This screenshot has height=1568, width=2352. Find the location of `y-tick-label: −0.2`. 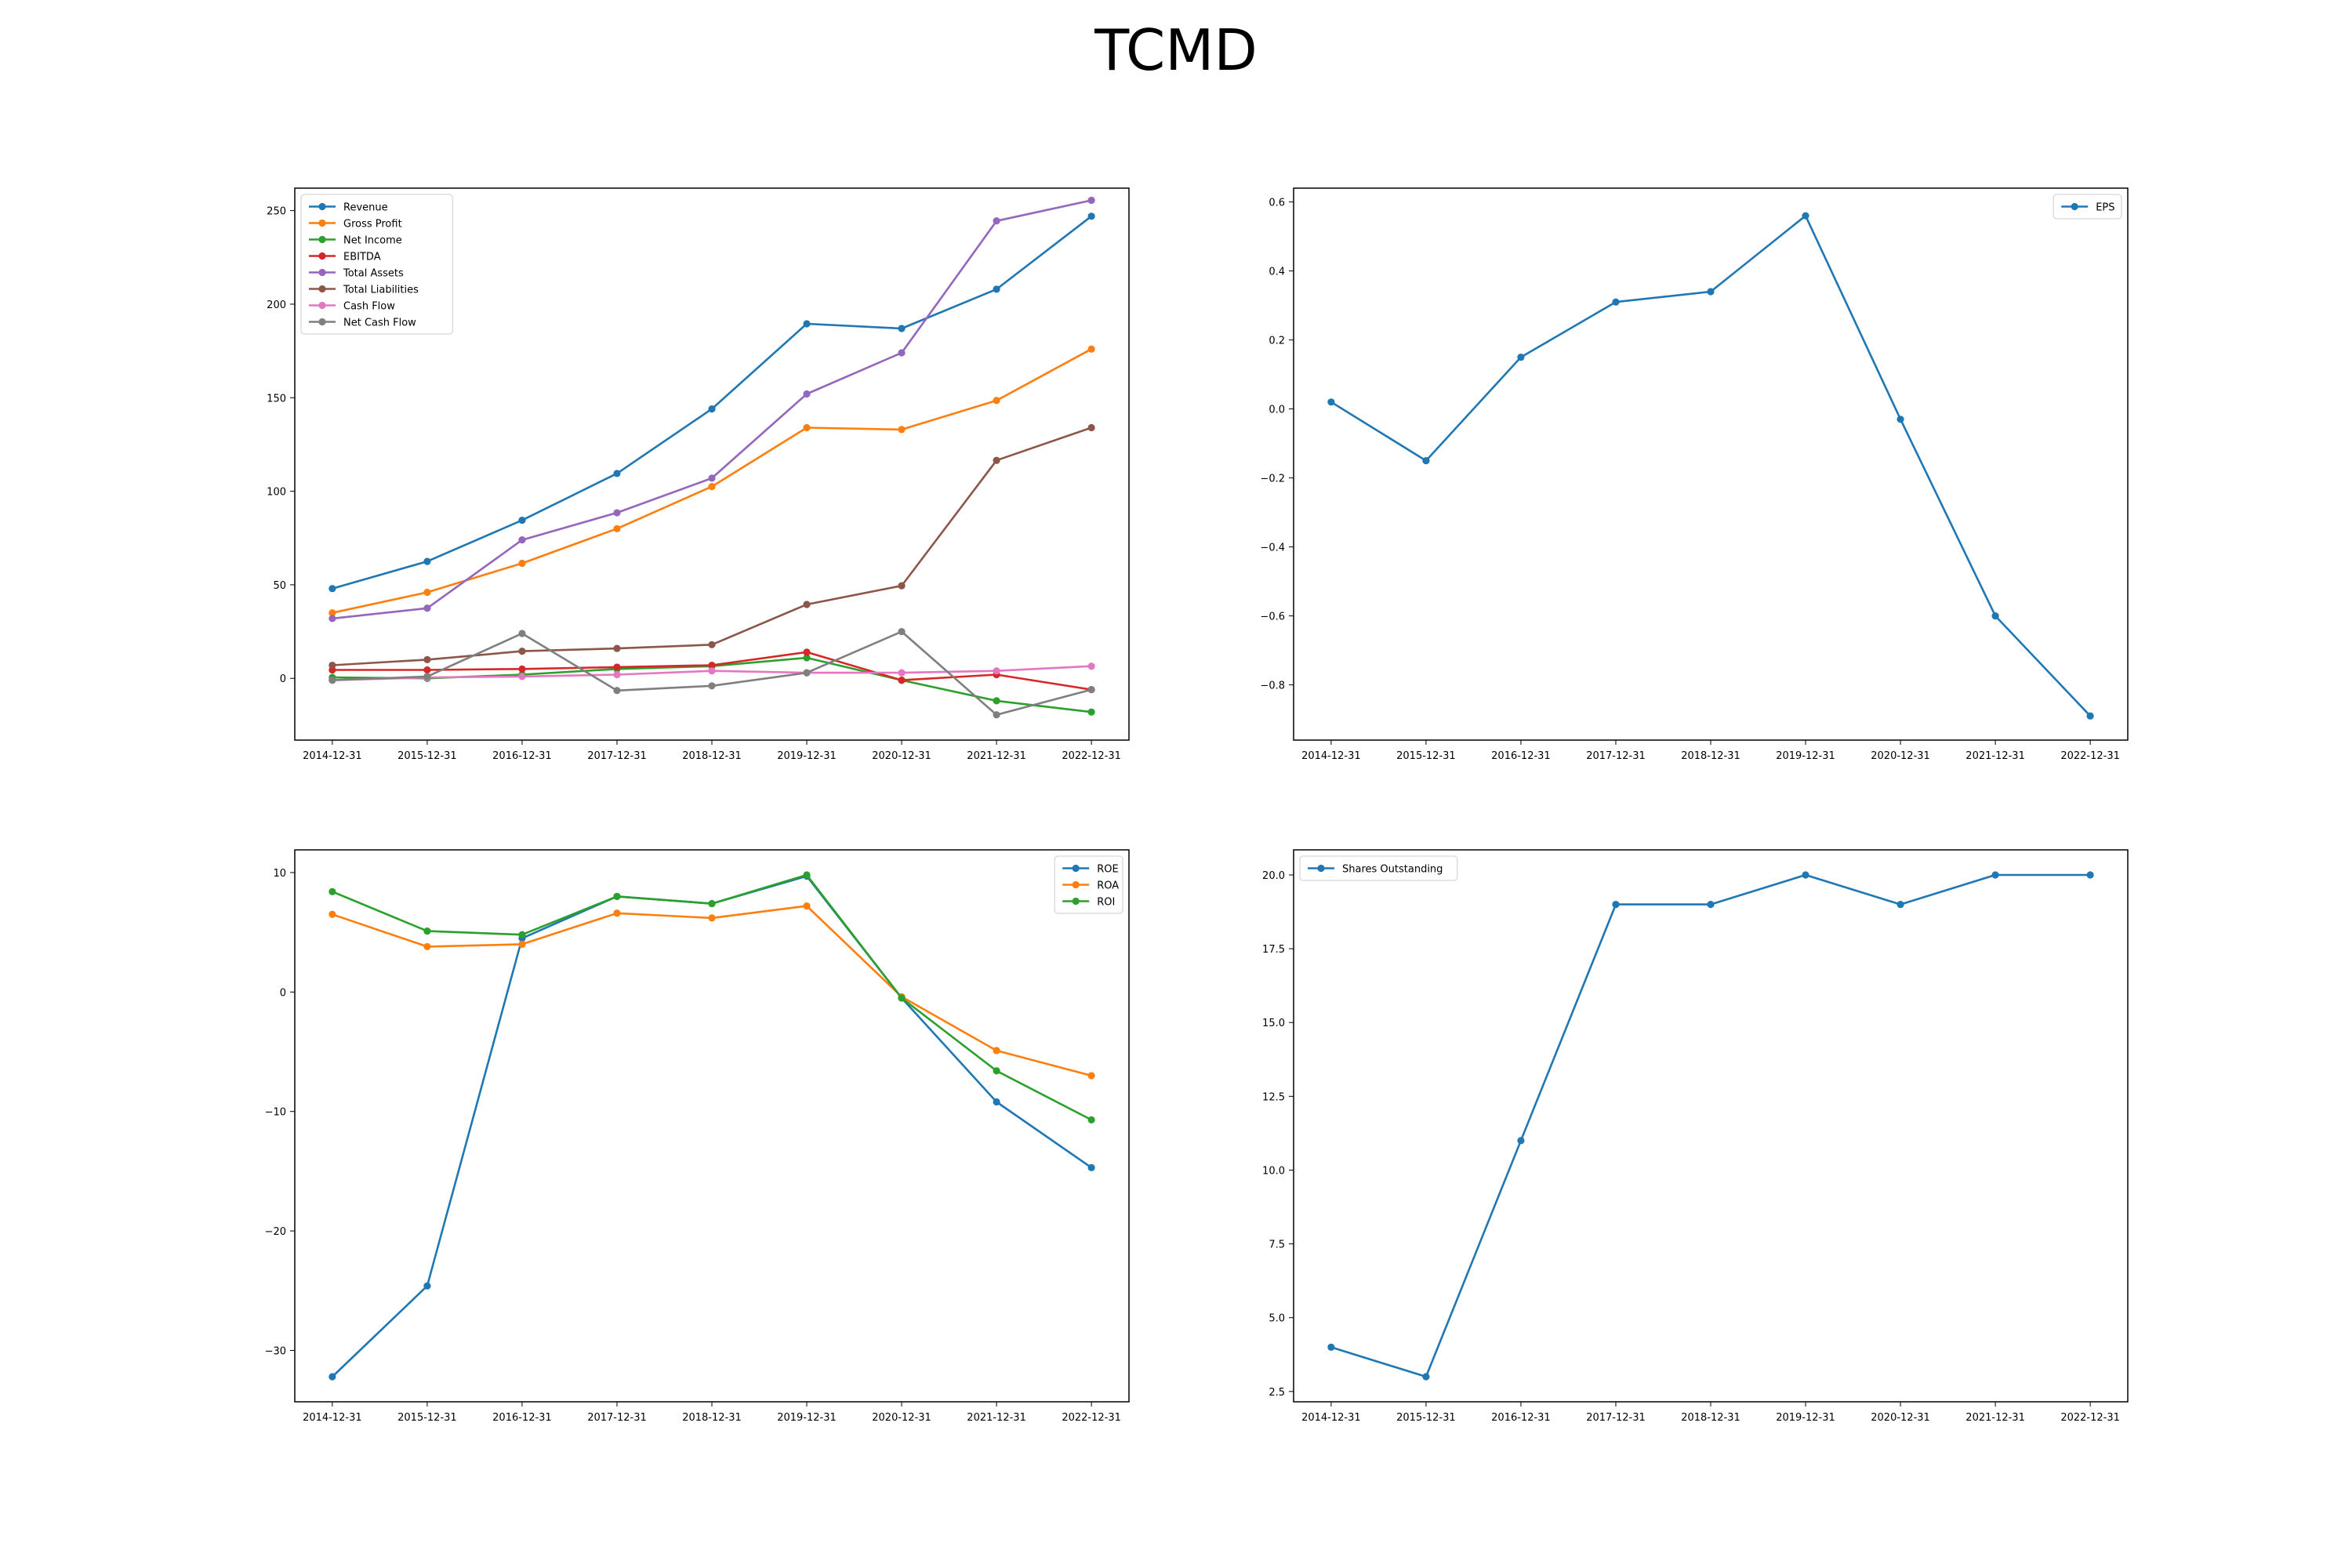

y-tick-label: −0.2 is located at coordinates (1272, 480).